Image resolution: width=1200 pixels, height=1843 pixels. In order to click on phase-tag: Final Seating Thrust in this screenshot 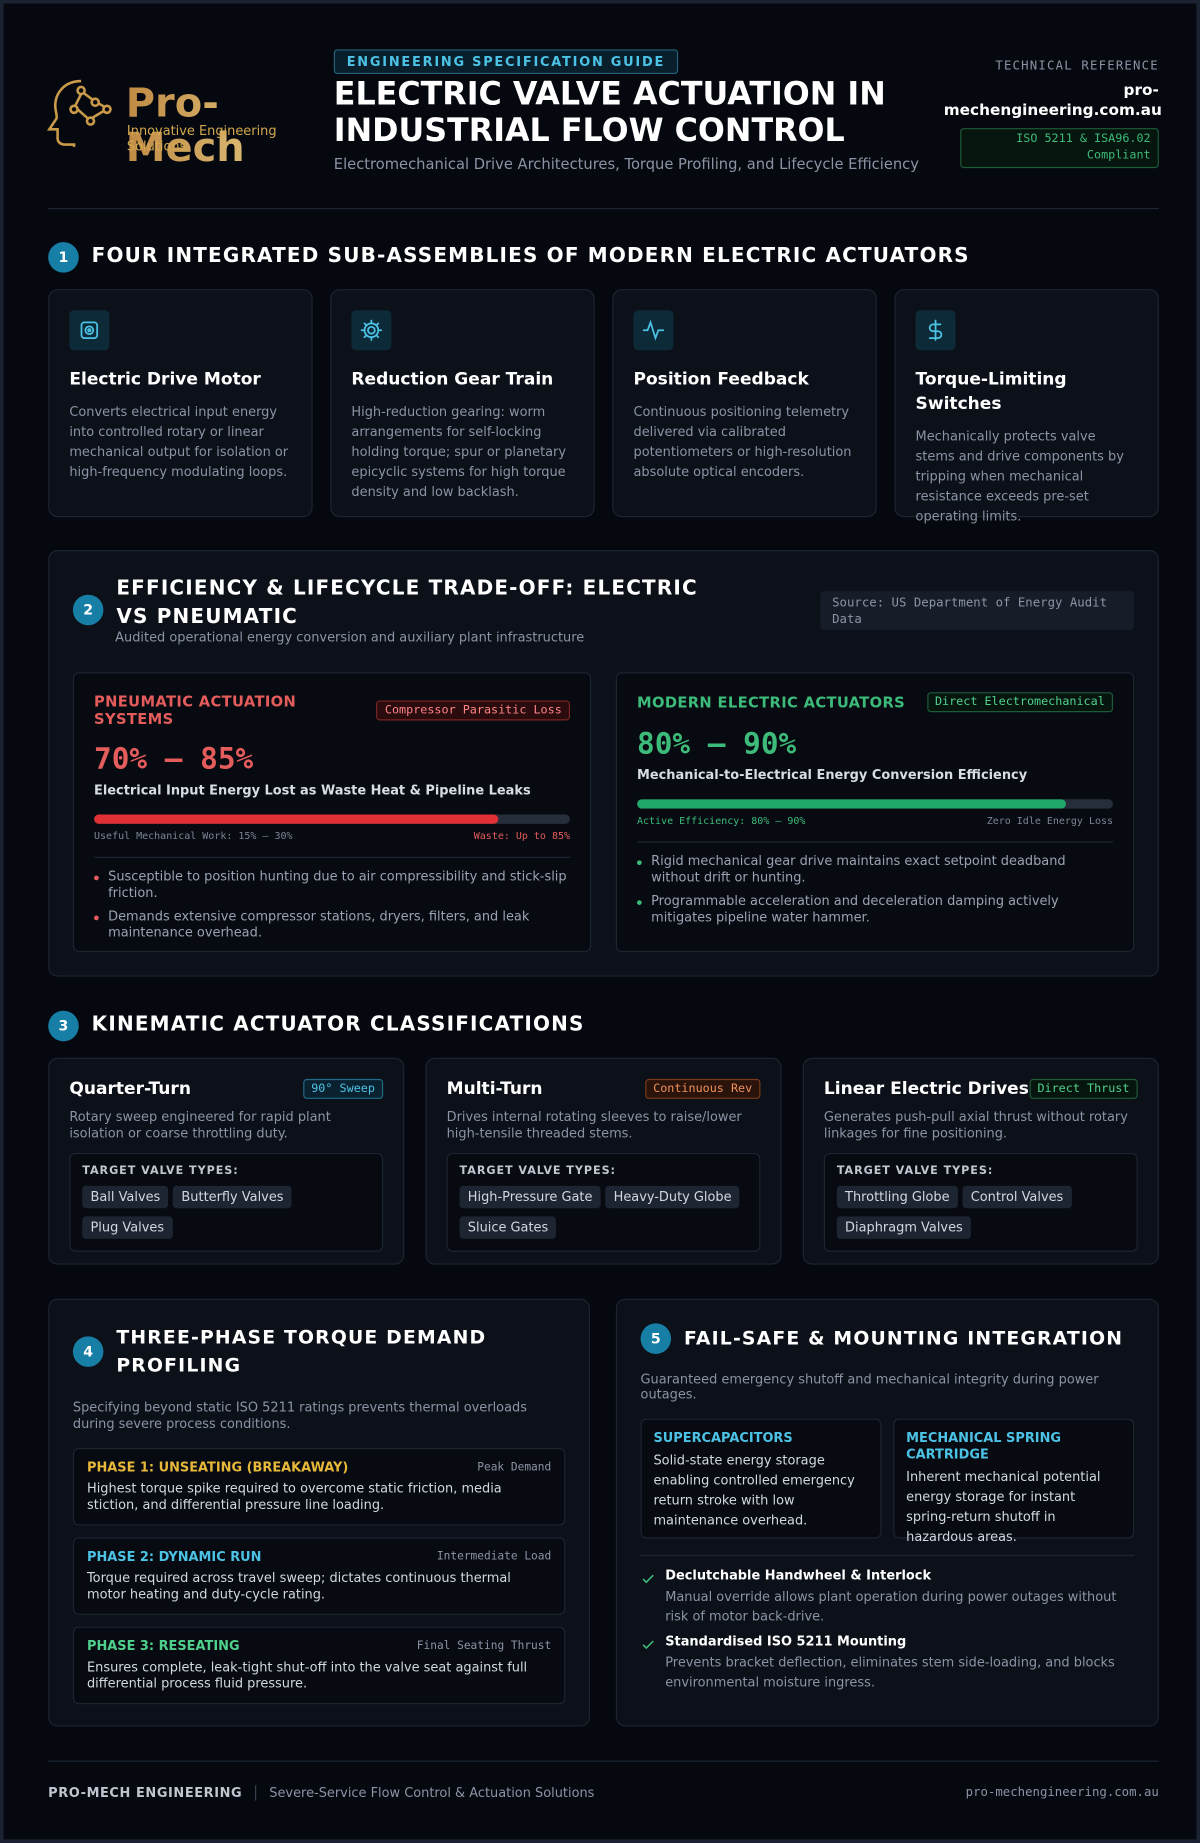, I will do `click(484, 1646)`.